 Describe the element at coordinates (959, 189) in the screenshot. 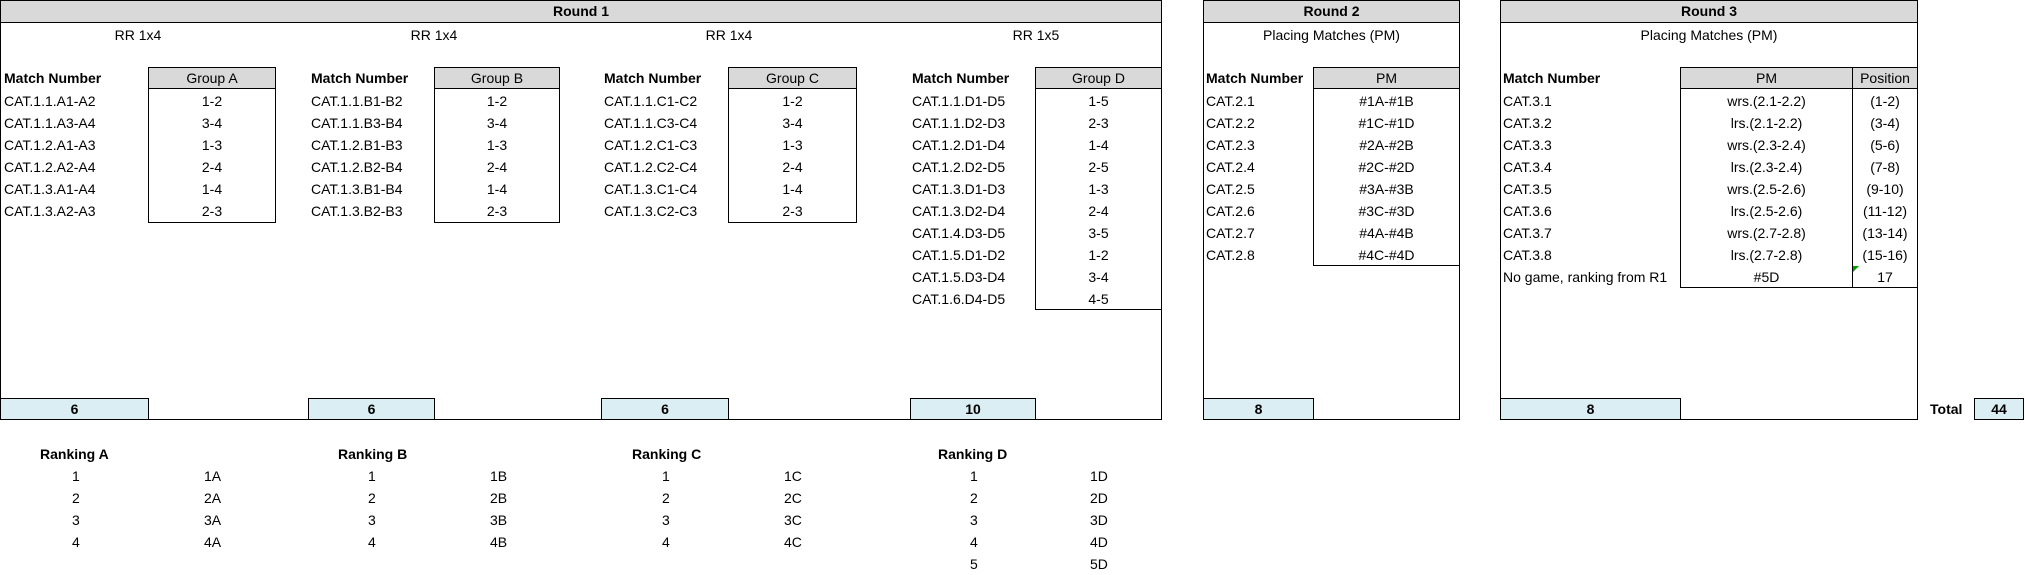

I see `match-number: CAT.1.3.D1-D3` at that location.